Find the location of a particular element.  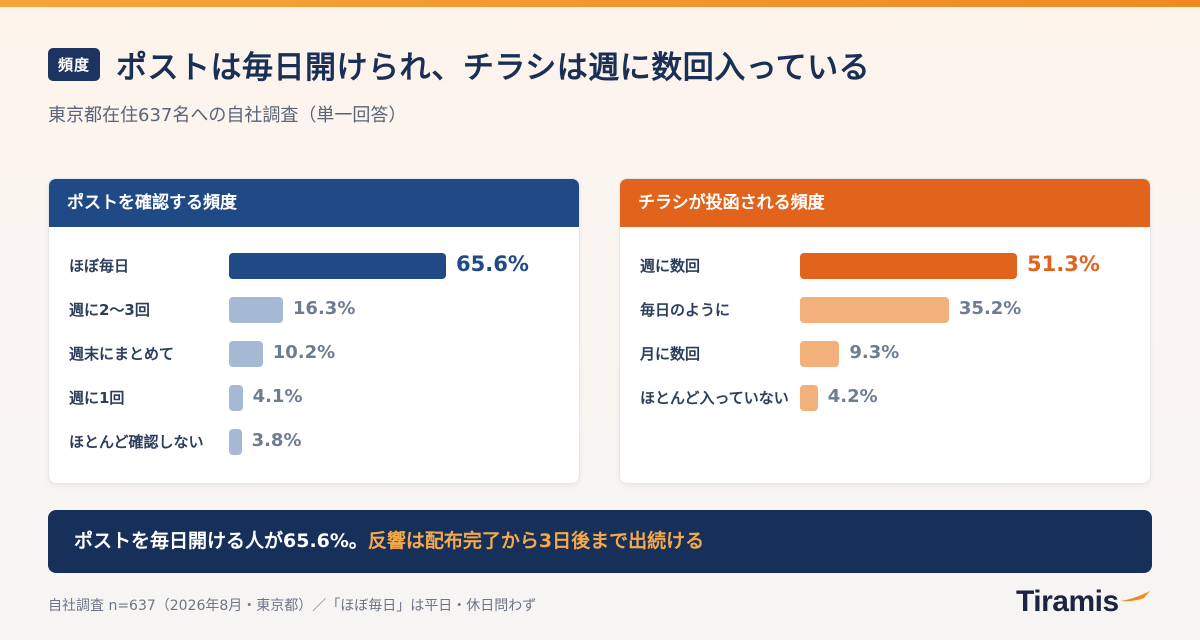

page-header: 頻度 ポストは毎日開けられ、チラシは週に数回入っている is located at coordinates (459, 64).